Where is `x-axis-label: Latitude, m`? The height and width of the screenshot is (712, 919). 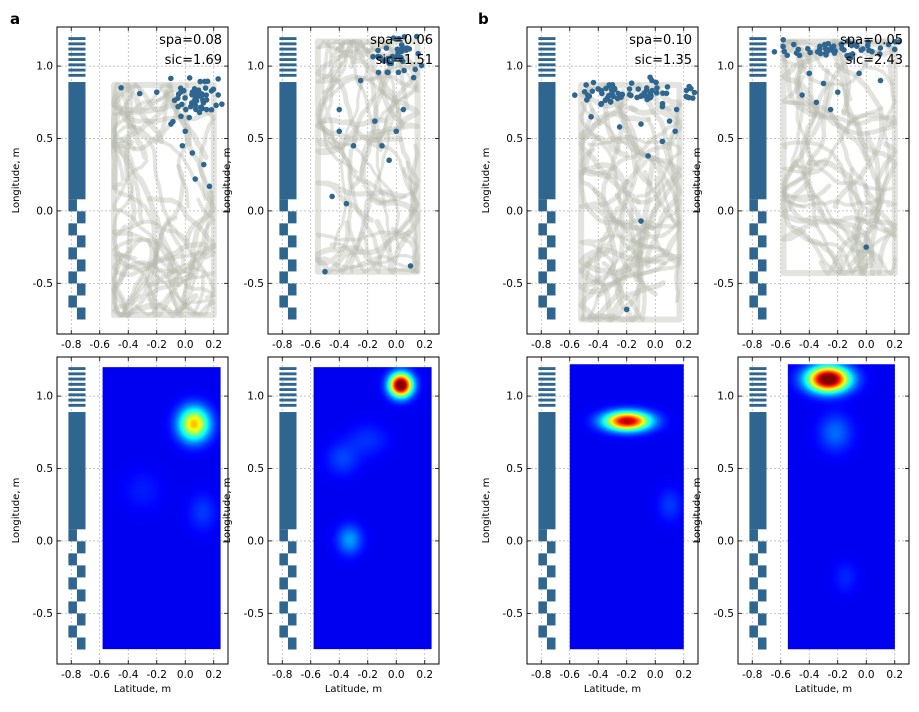
x-axis-label: Latitude, m is located at coordinates (612, 689).